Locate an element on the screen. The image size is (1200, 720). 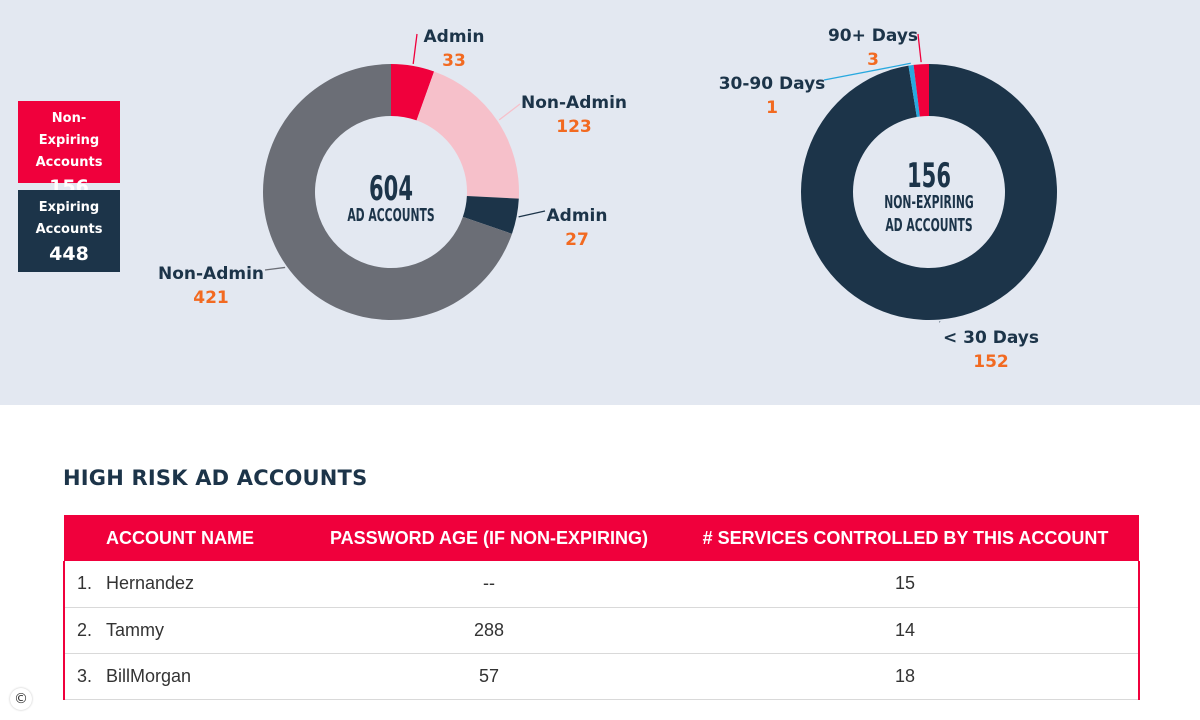
donut1-center-label: AD ACCOUNTS is located at coordinates (390, 215).